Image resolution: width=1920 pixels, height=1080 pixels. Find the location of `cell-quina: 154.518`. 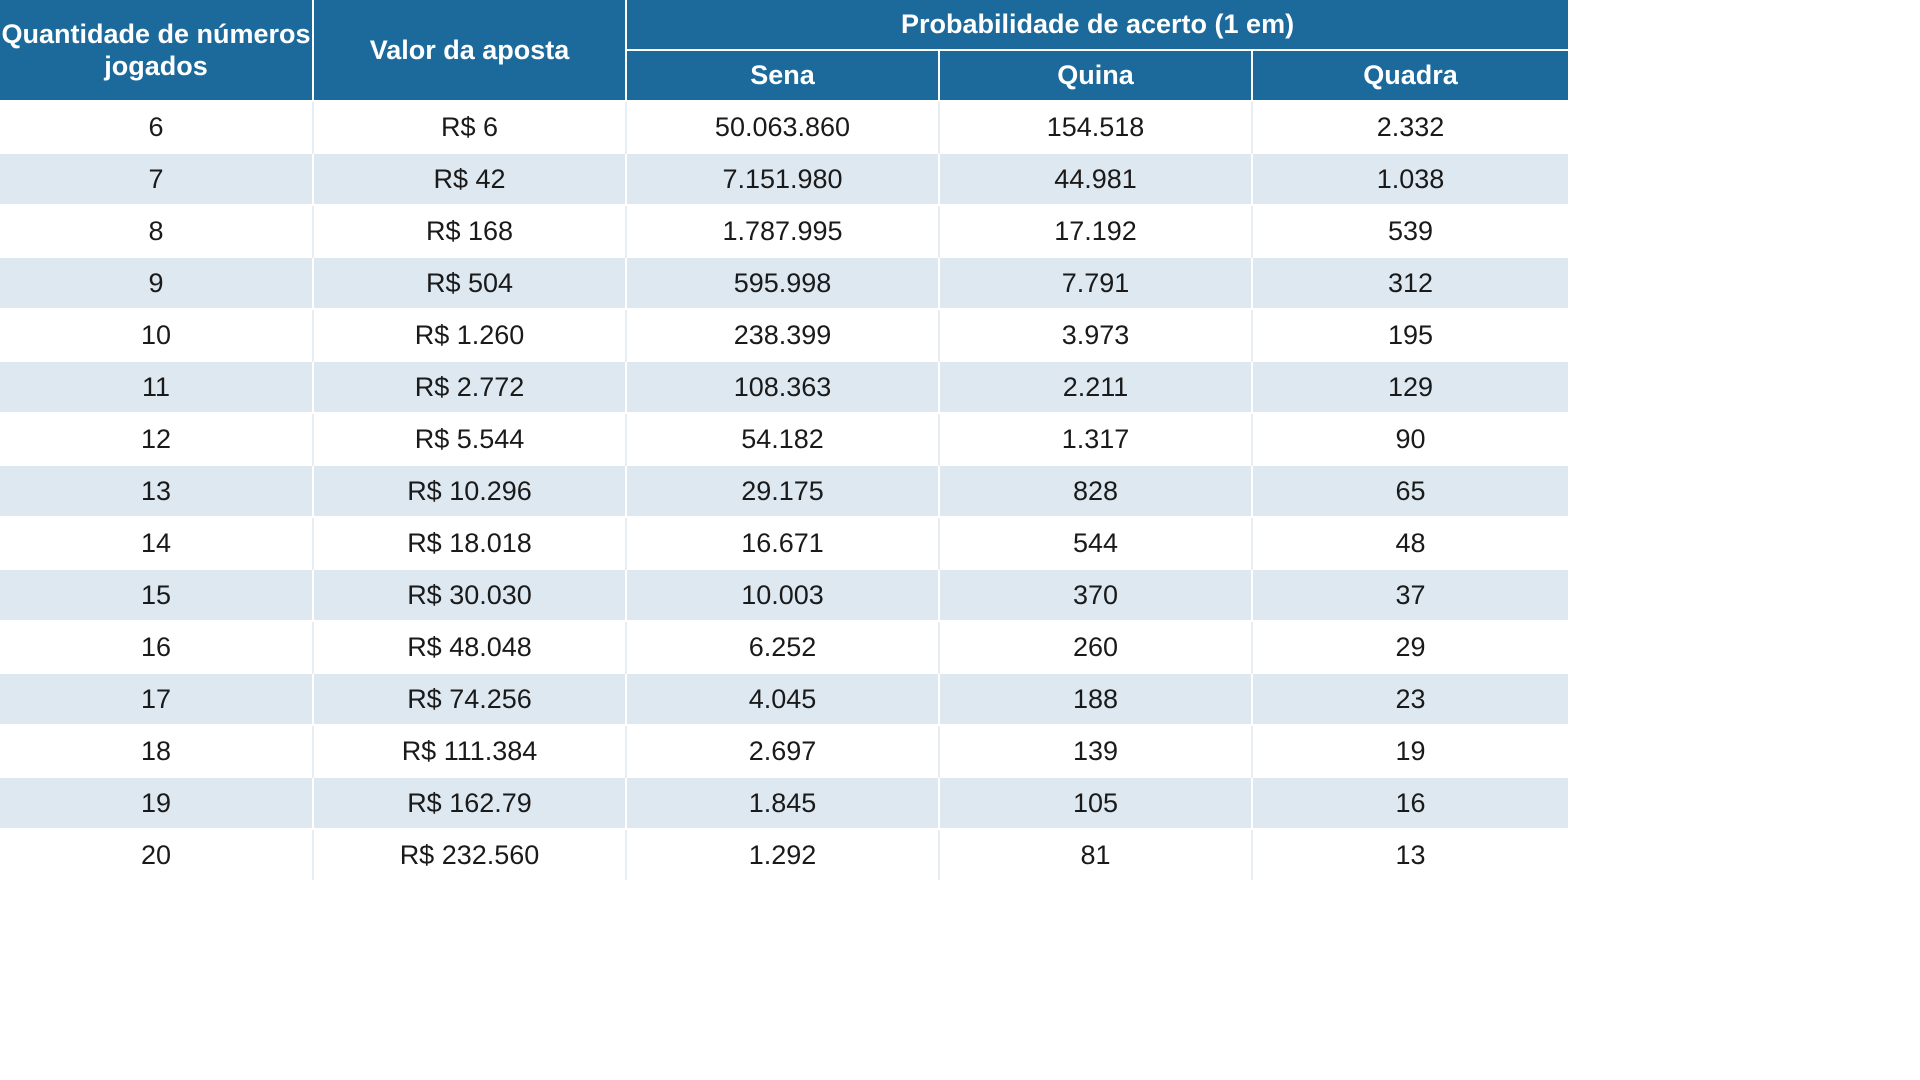

cell-quina: 154.518 is located at coordinates (1096, 126).